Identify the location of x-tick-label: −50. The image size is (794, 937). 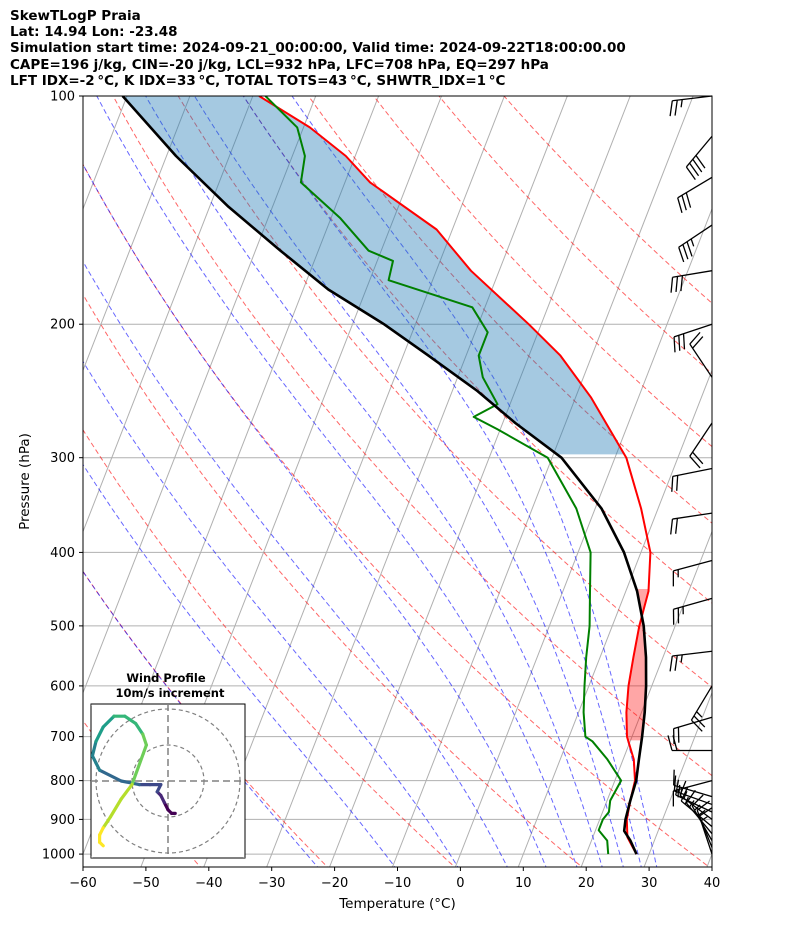
(145, 883).